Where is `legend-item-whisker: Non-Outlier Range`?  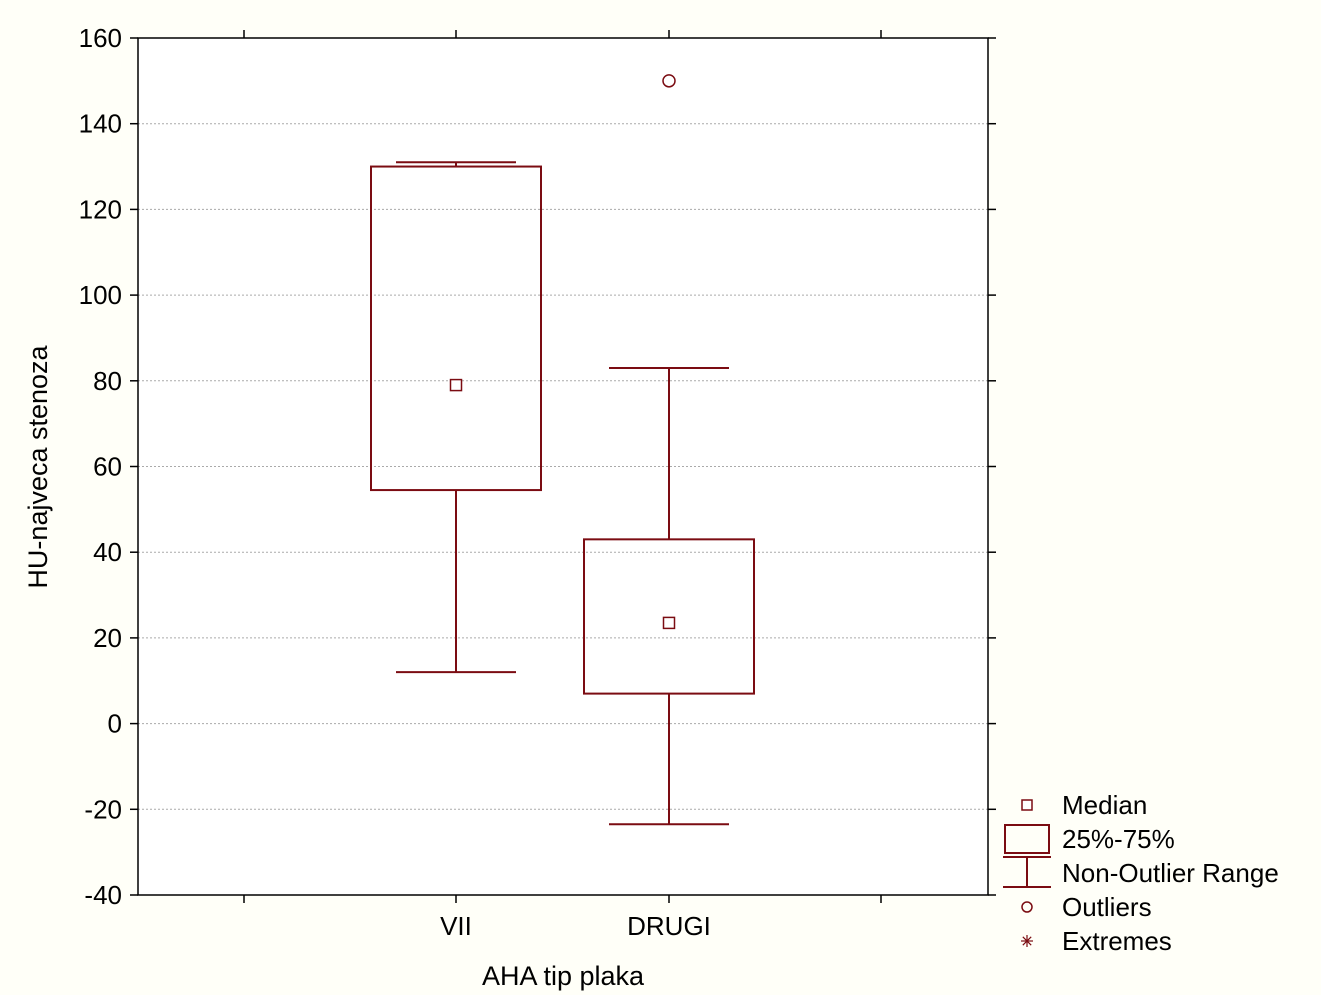 legend-item-whisker: Non-Outlier Range is located at coordinates (1141, 872).